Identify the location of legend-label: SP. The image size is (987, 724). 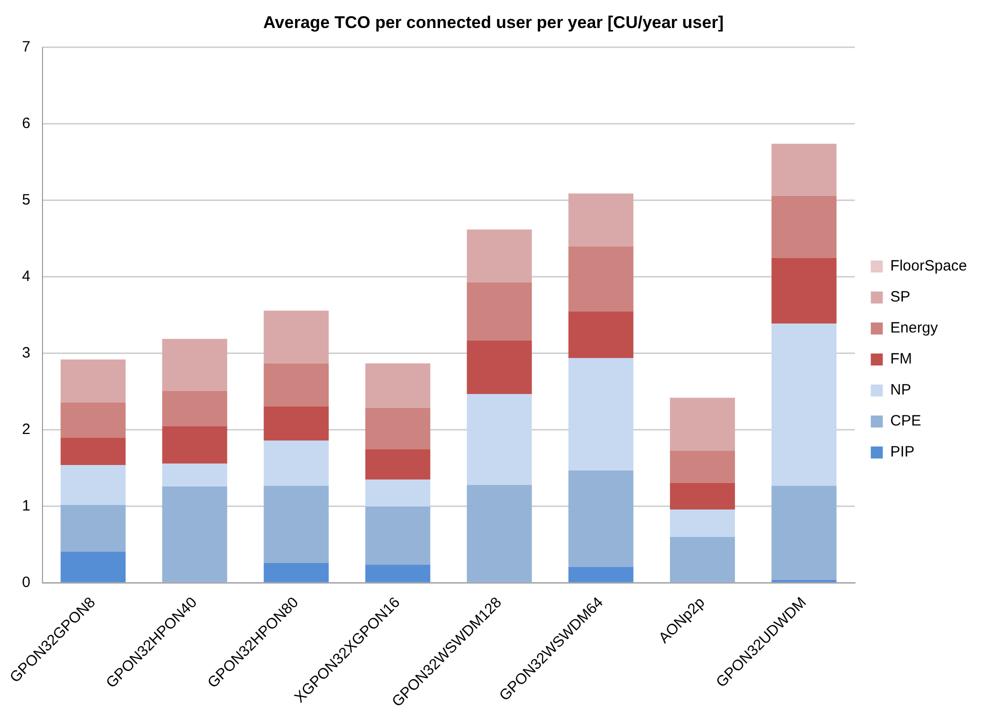
(900, 297).